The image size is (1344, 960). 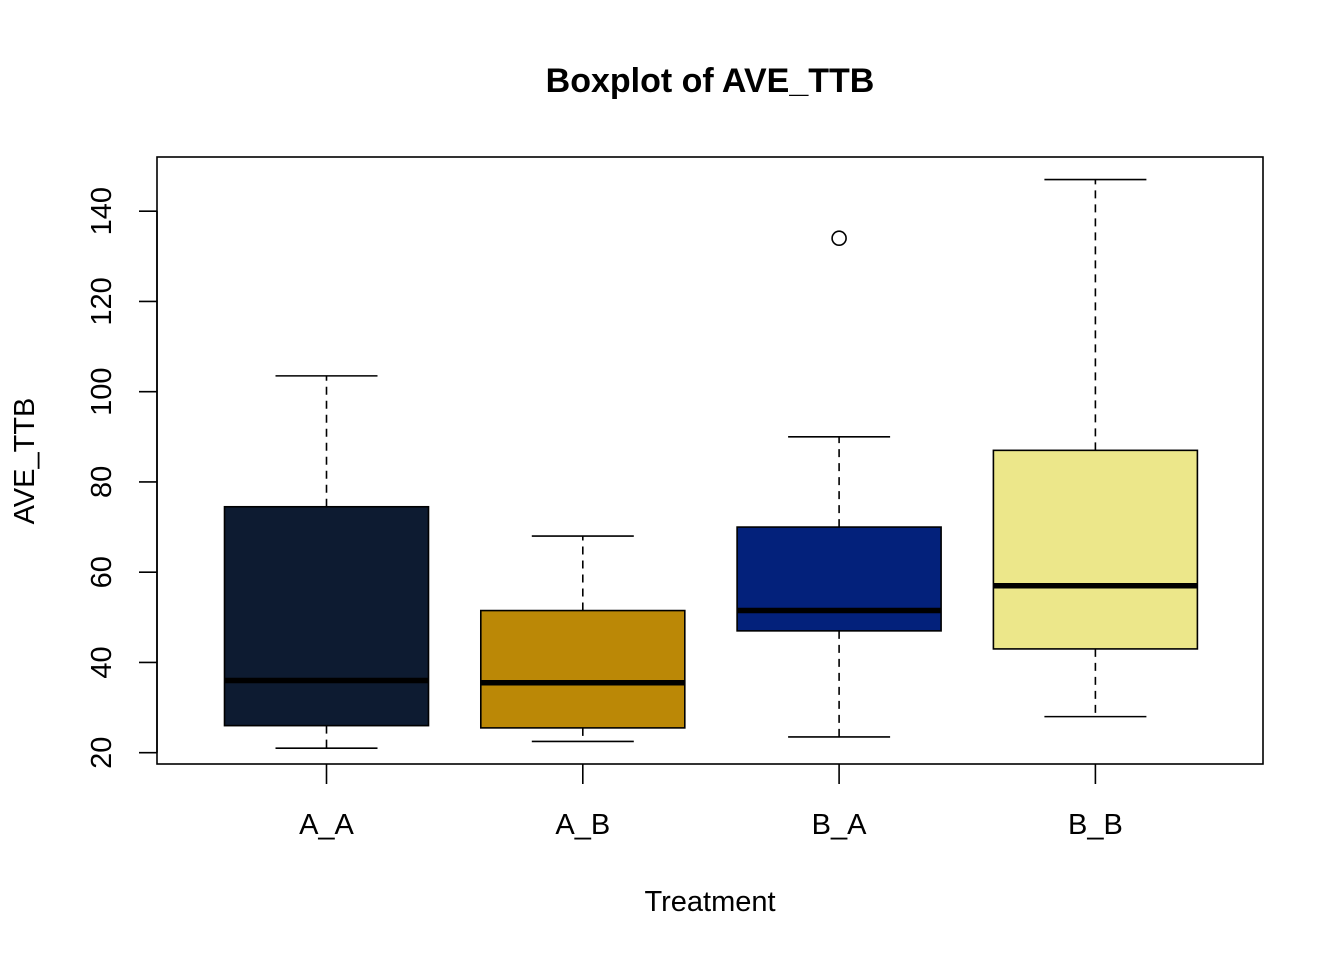 What do you see at coordinates (1095, 448) in the screenshot?
I see `box-B_B` at bounding box center [1095, 448].